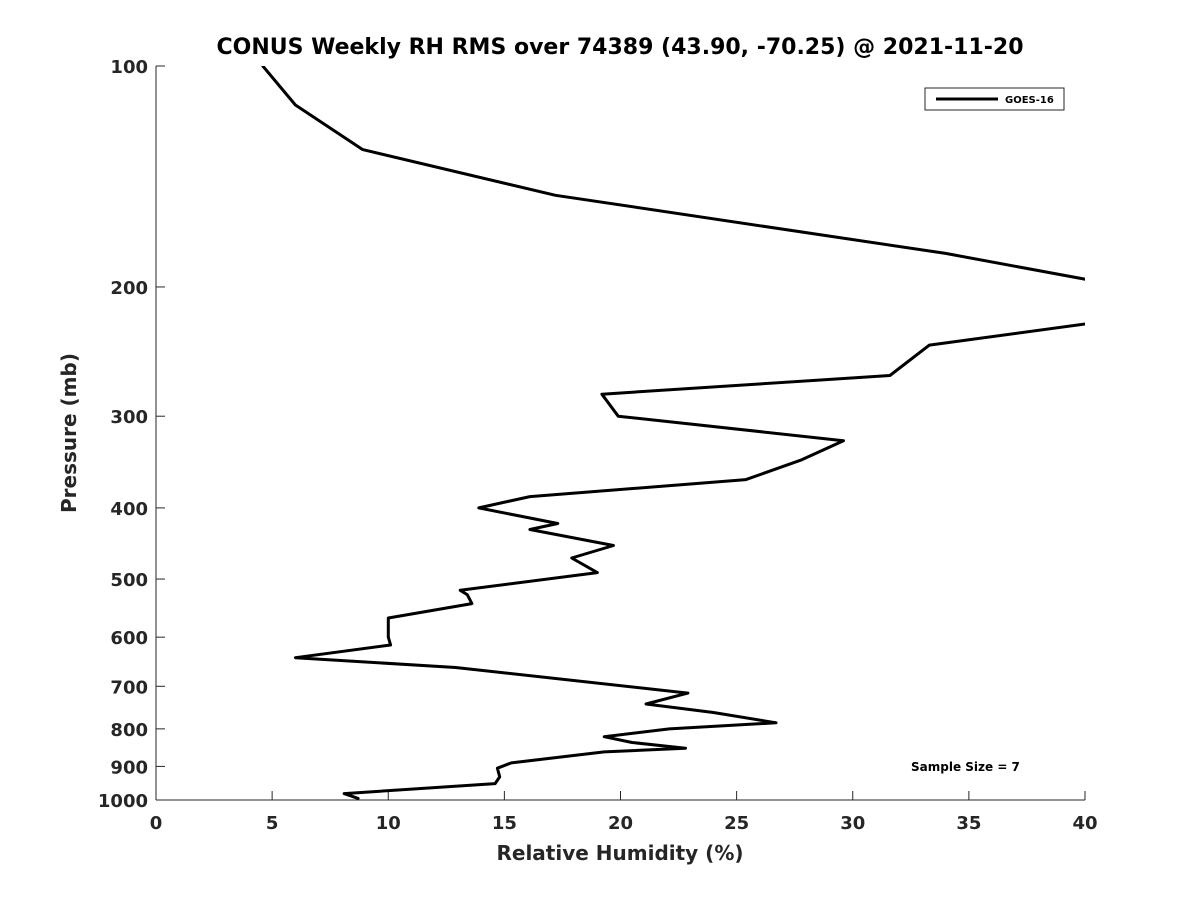 This screenshot has height=900, width=1200. What do you see at coordinates (156, 823) in the screenshot?
I see `x-tick-label: 0` at bounding box center [156, 823].